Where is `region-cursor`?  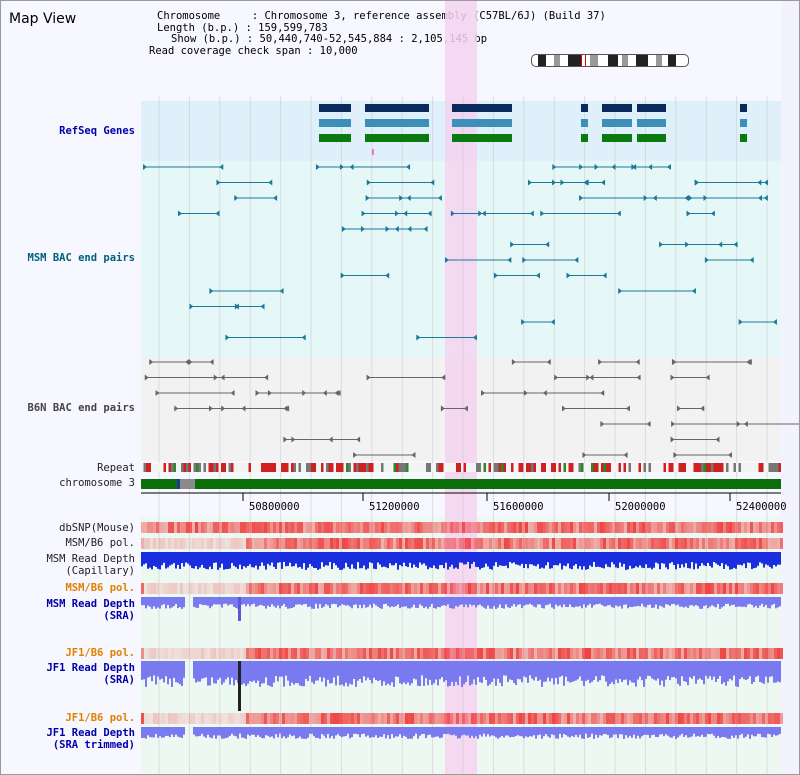 region-cursor is located at coordinates (583, 60).